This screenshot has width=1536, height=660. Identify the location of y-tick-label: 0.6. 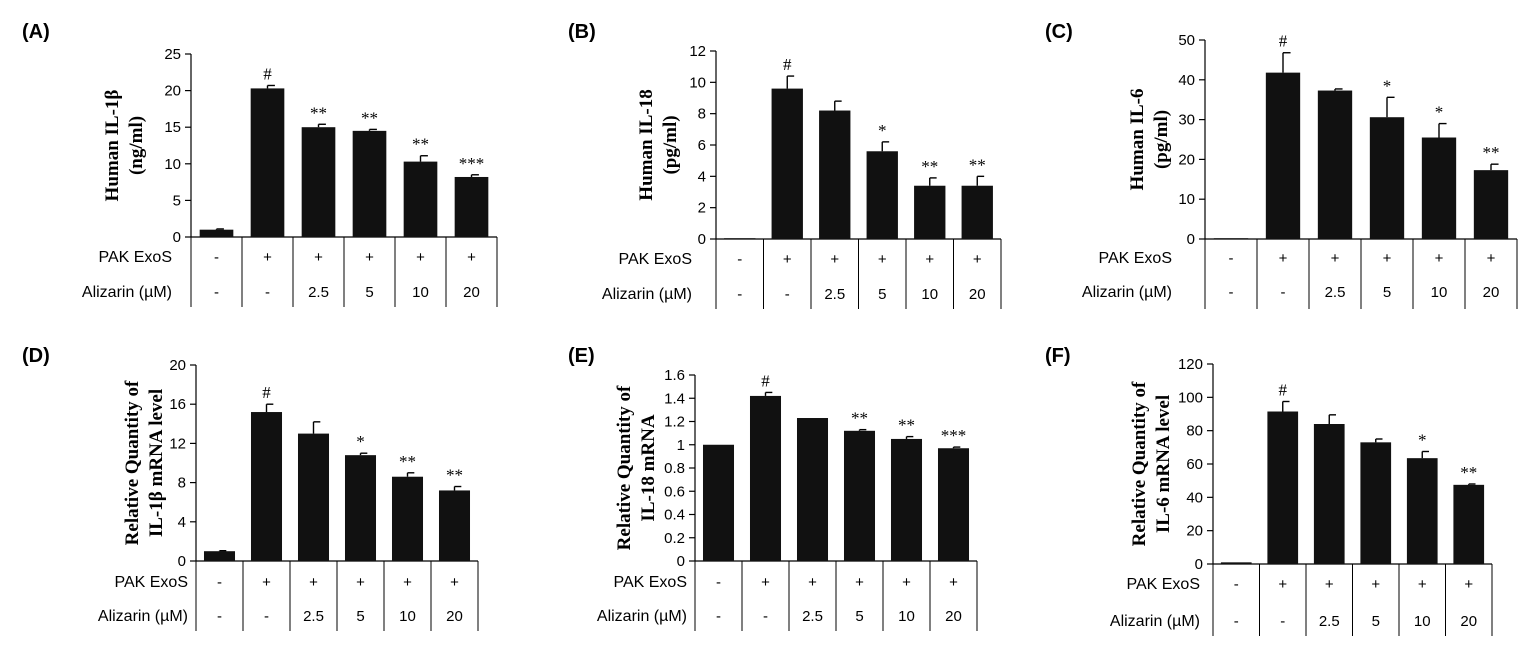
(674, 491).